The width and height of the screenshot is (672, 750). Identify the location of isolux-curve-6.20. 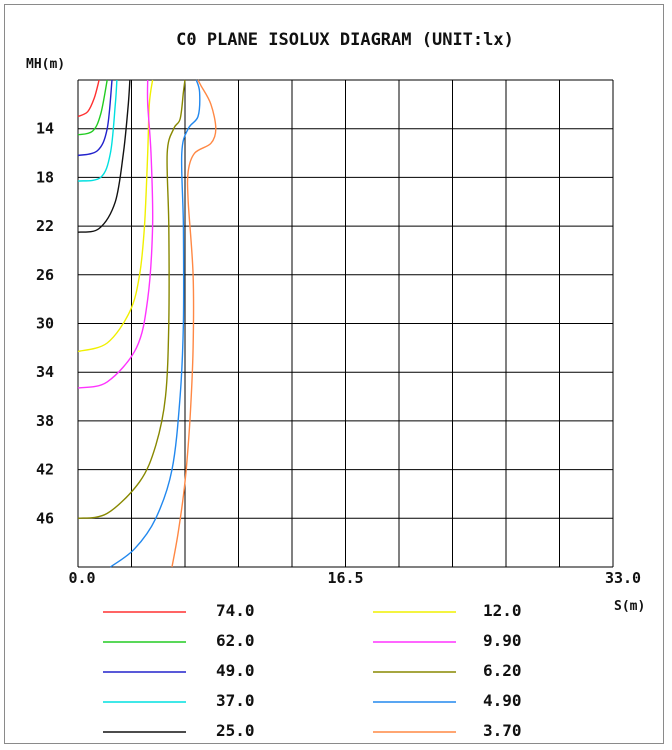
(131, 299).